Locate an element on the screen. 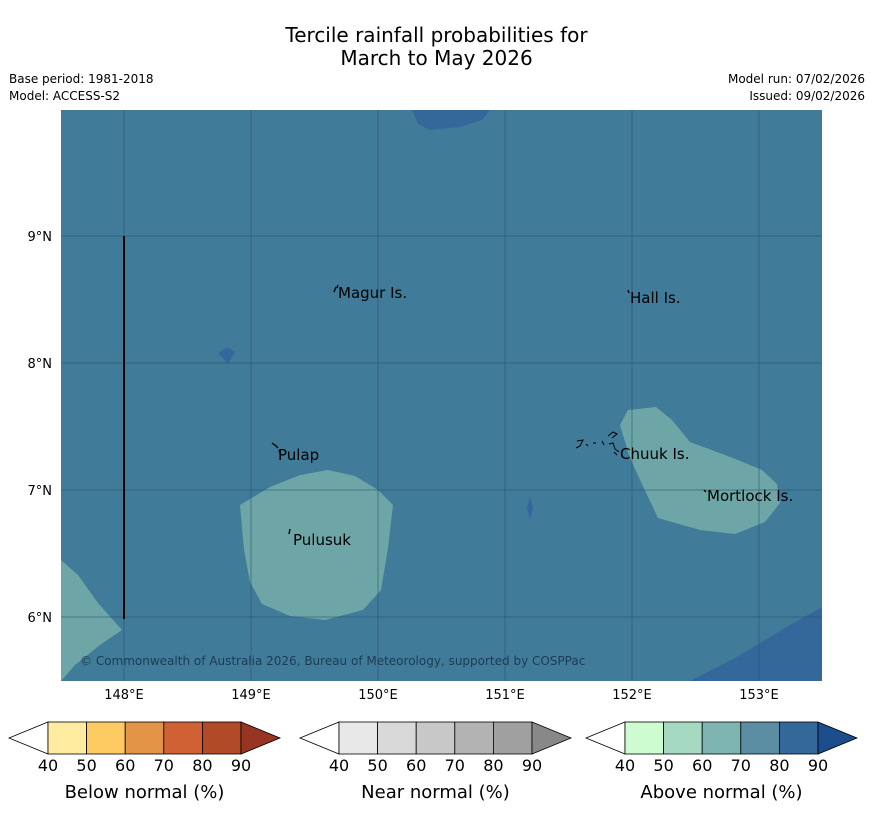  lon-label-151: 151°E is located at coordinates (505, 695).